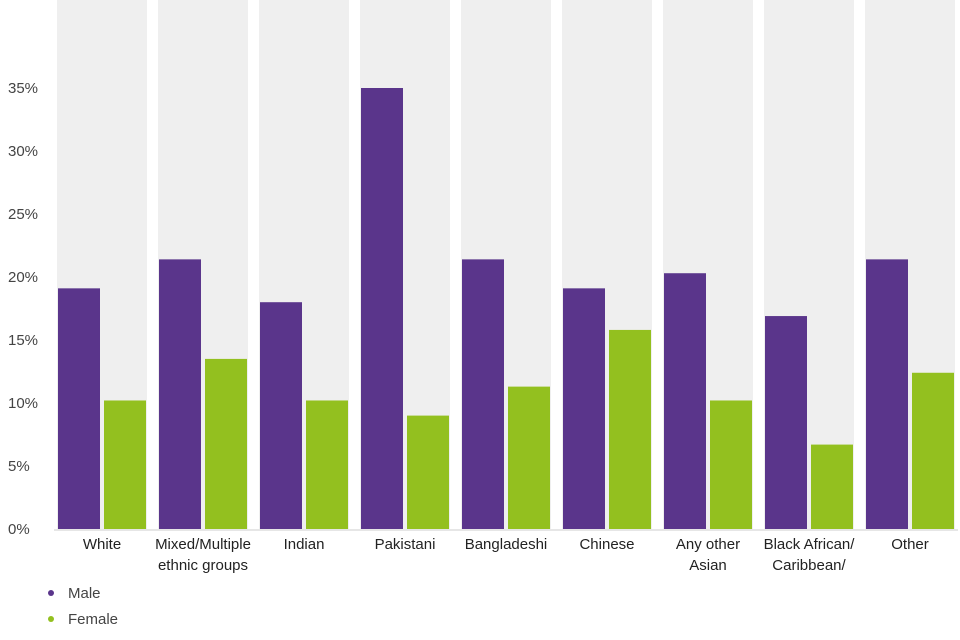 This screenshot has width=960, height=640. I want to click on x-category-label: Pakistani, so click(405, 544).